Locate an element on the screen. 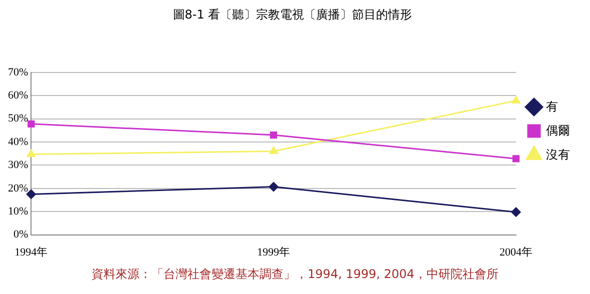 This screenshot has width=590, height=294. legend-label: 沒有 is located at coordinates (558, 154).